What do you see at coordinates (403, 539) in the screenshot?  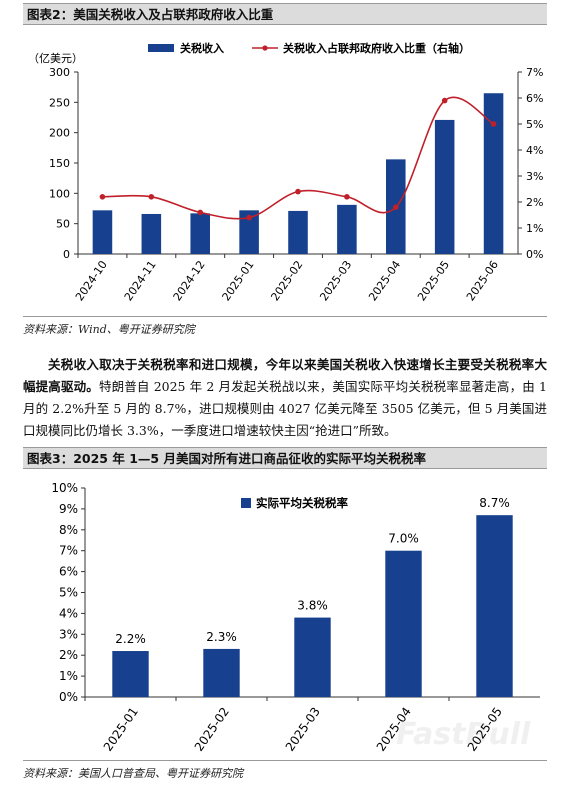 I see `data-label: 7.0%` at bounding box center [403, 539].